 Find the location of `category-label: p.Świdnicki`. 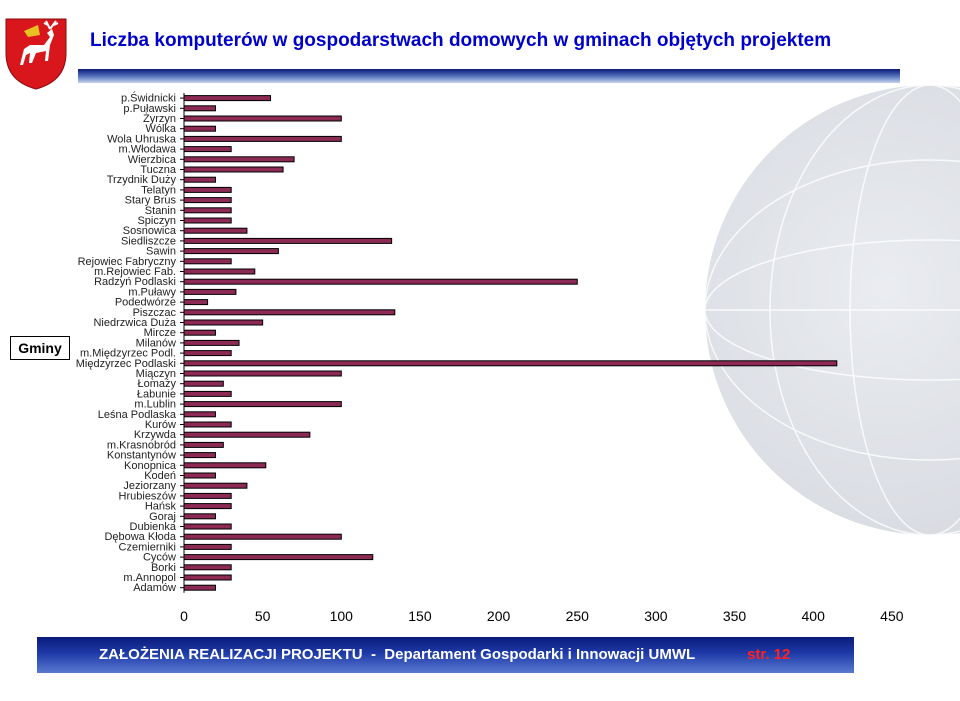

category-label: p.Świdnicki is located at coordinates (148, 98).